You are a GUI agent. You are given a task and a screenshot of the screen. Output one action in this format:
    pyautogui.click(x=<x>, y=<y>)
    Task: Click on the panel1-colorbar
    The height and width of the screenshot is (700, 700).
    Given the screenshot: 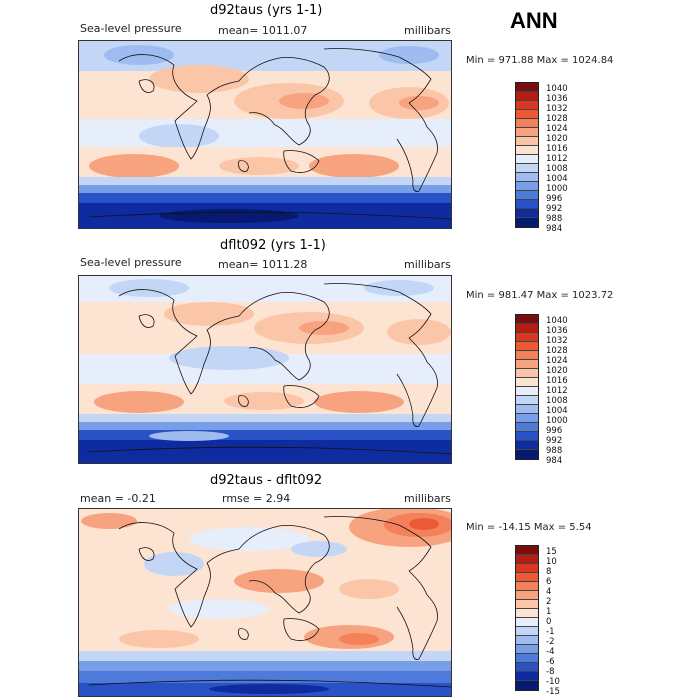 What is the action you would take?
    pyautogui.click(x=527, y=155)
    